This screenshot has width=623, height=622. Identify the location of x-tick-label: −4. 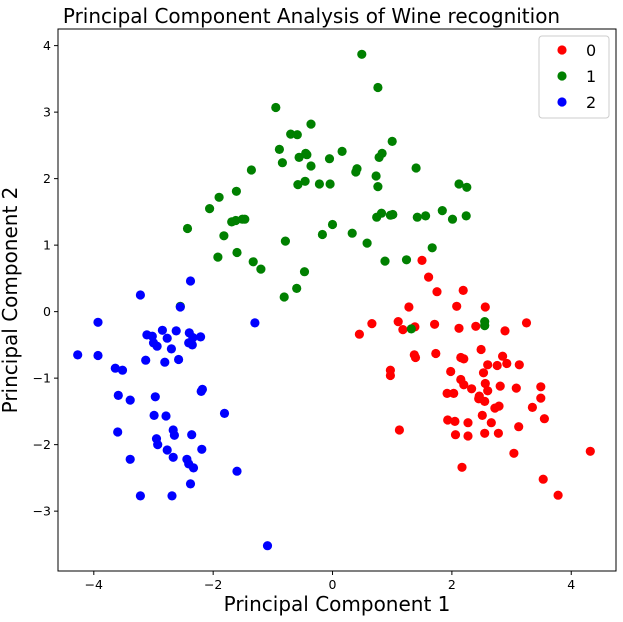
(94, 584).